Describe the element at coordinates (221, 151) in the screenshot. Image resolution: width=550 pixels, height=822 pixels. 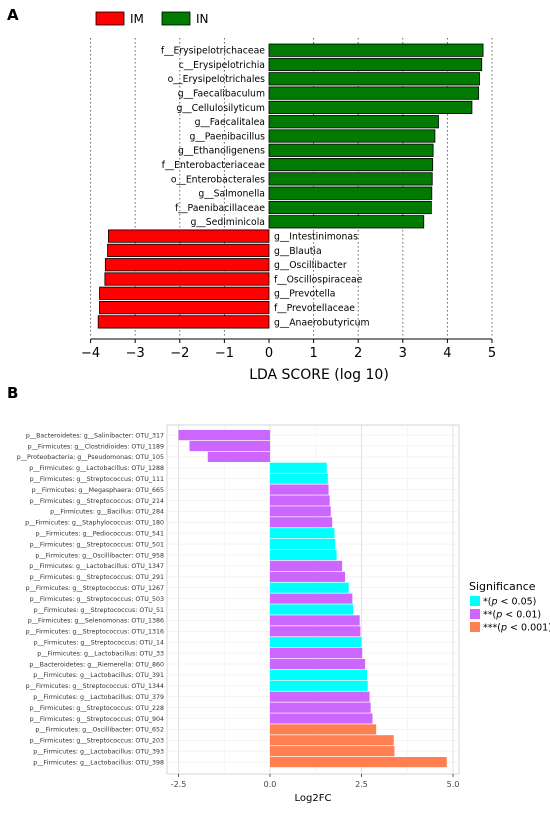
I see `bar-label: g__Ethanoligenens` at that location.